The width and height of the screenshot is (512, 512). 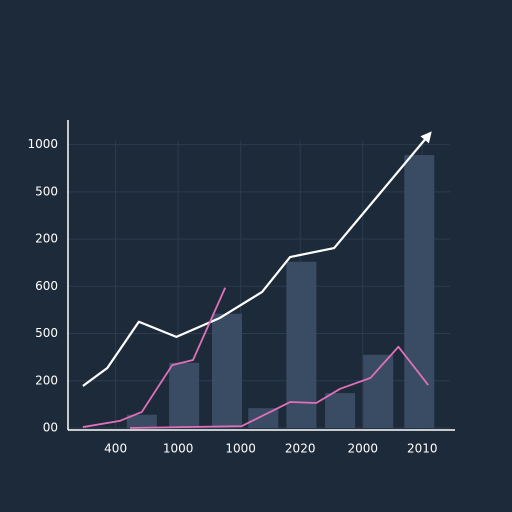 What do you see at coordinates (46, 286) in the screenshot?
I see `y-tick-label: 600` at bounding box center [46, 286].